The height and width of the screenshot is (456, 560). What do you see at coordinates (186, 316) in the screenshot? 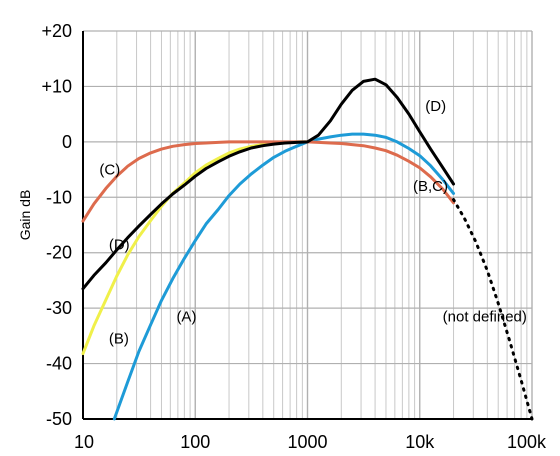
I see `annotation-label: (A)` at bounding box center [186, 316].